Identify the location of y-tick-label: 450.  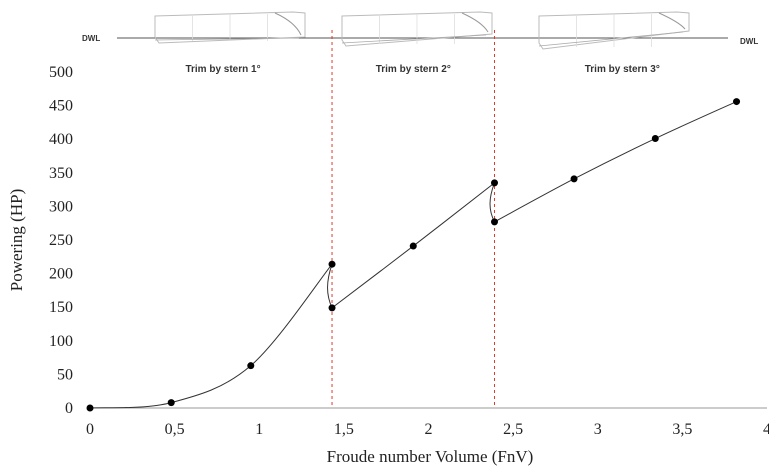
(61, 106).